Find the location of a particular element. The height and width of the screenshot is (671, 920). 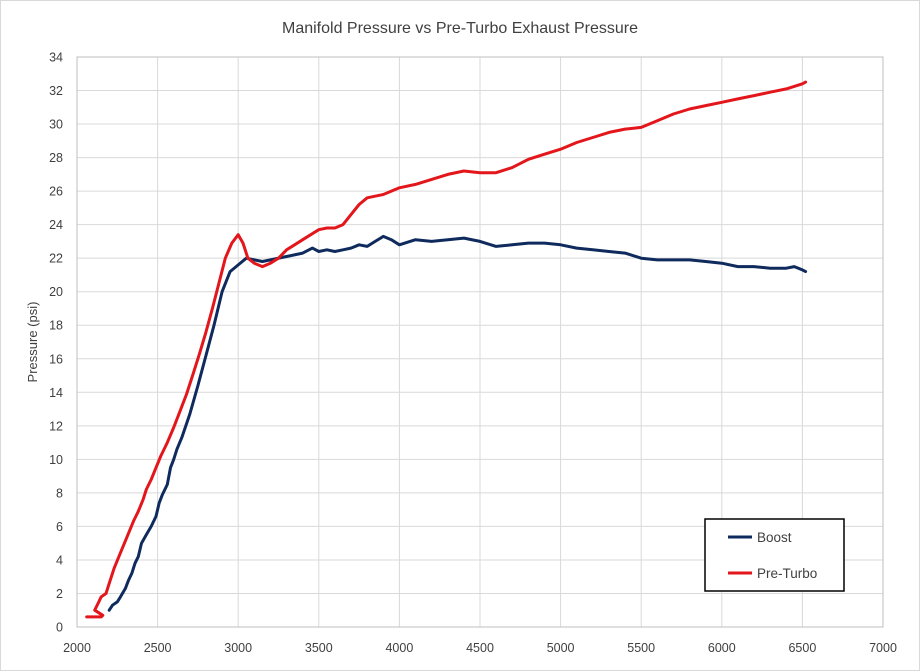

y-tick-label: 8 is located at coordinates (59, 493).